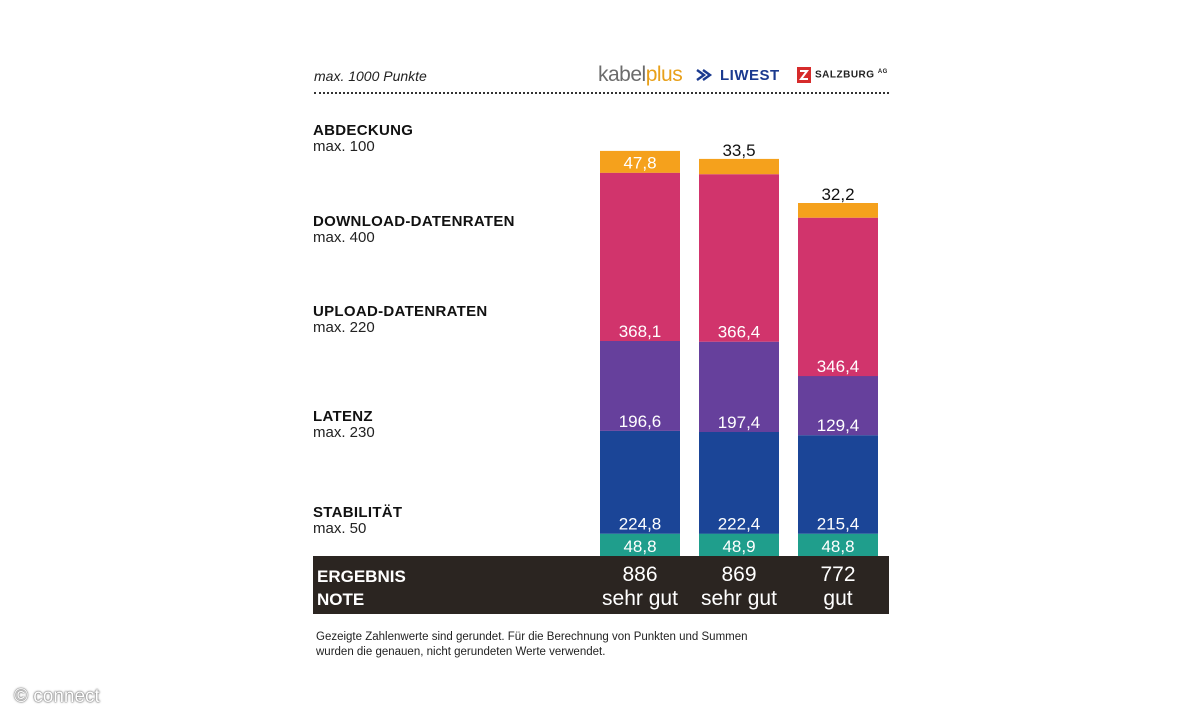 This screenshot has height=720, width=1200. Describe the element at coordinates (739, 483) in the screenshot. I see `bar-liwest-latenz` at that location.